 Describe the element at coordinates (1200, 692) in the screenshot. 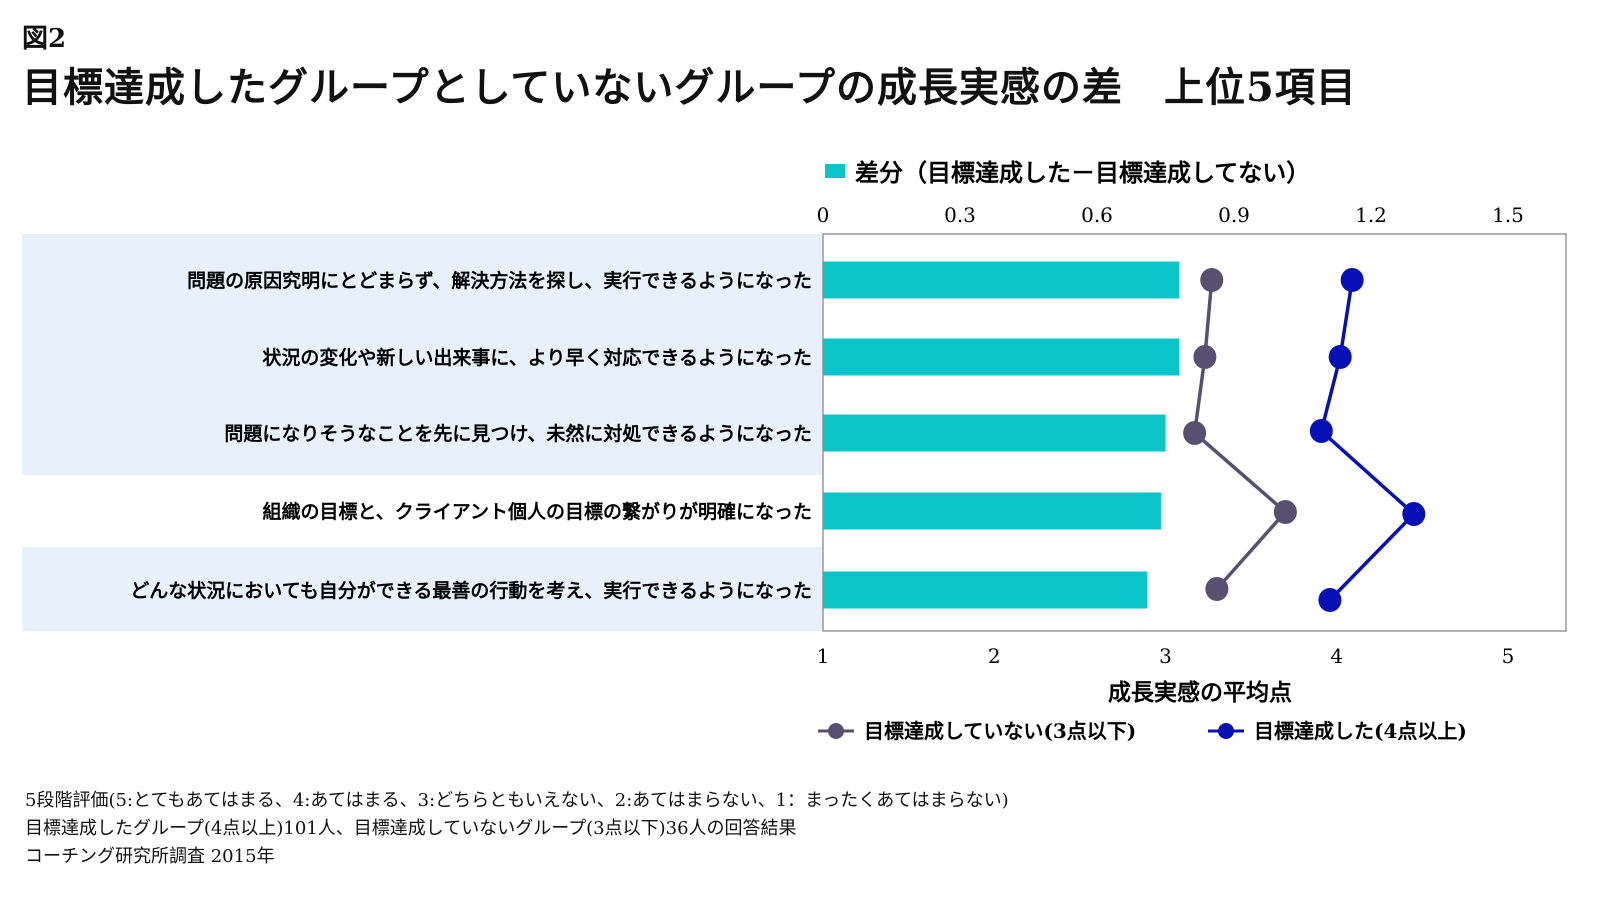

I see `bottom-axis-title: 成長実感の平均点` at that location.